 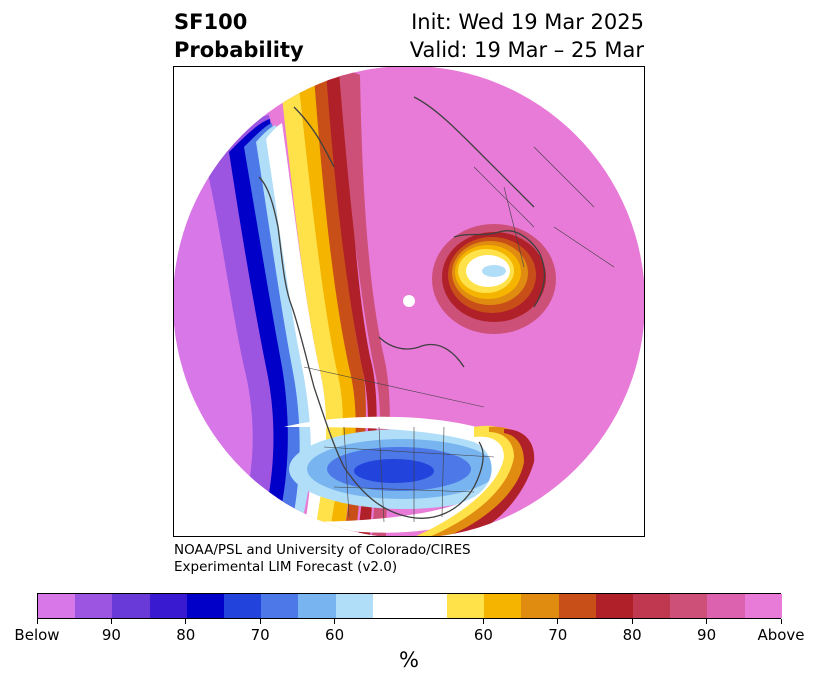 I want to click on title-variable: SF100, so click(x=211, y=22).